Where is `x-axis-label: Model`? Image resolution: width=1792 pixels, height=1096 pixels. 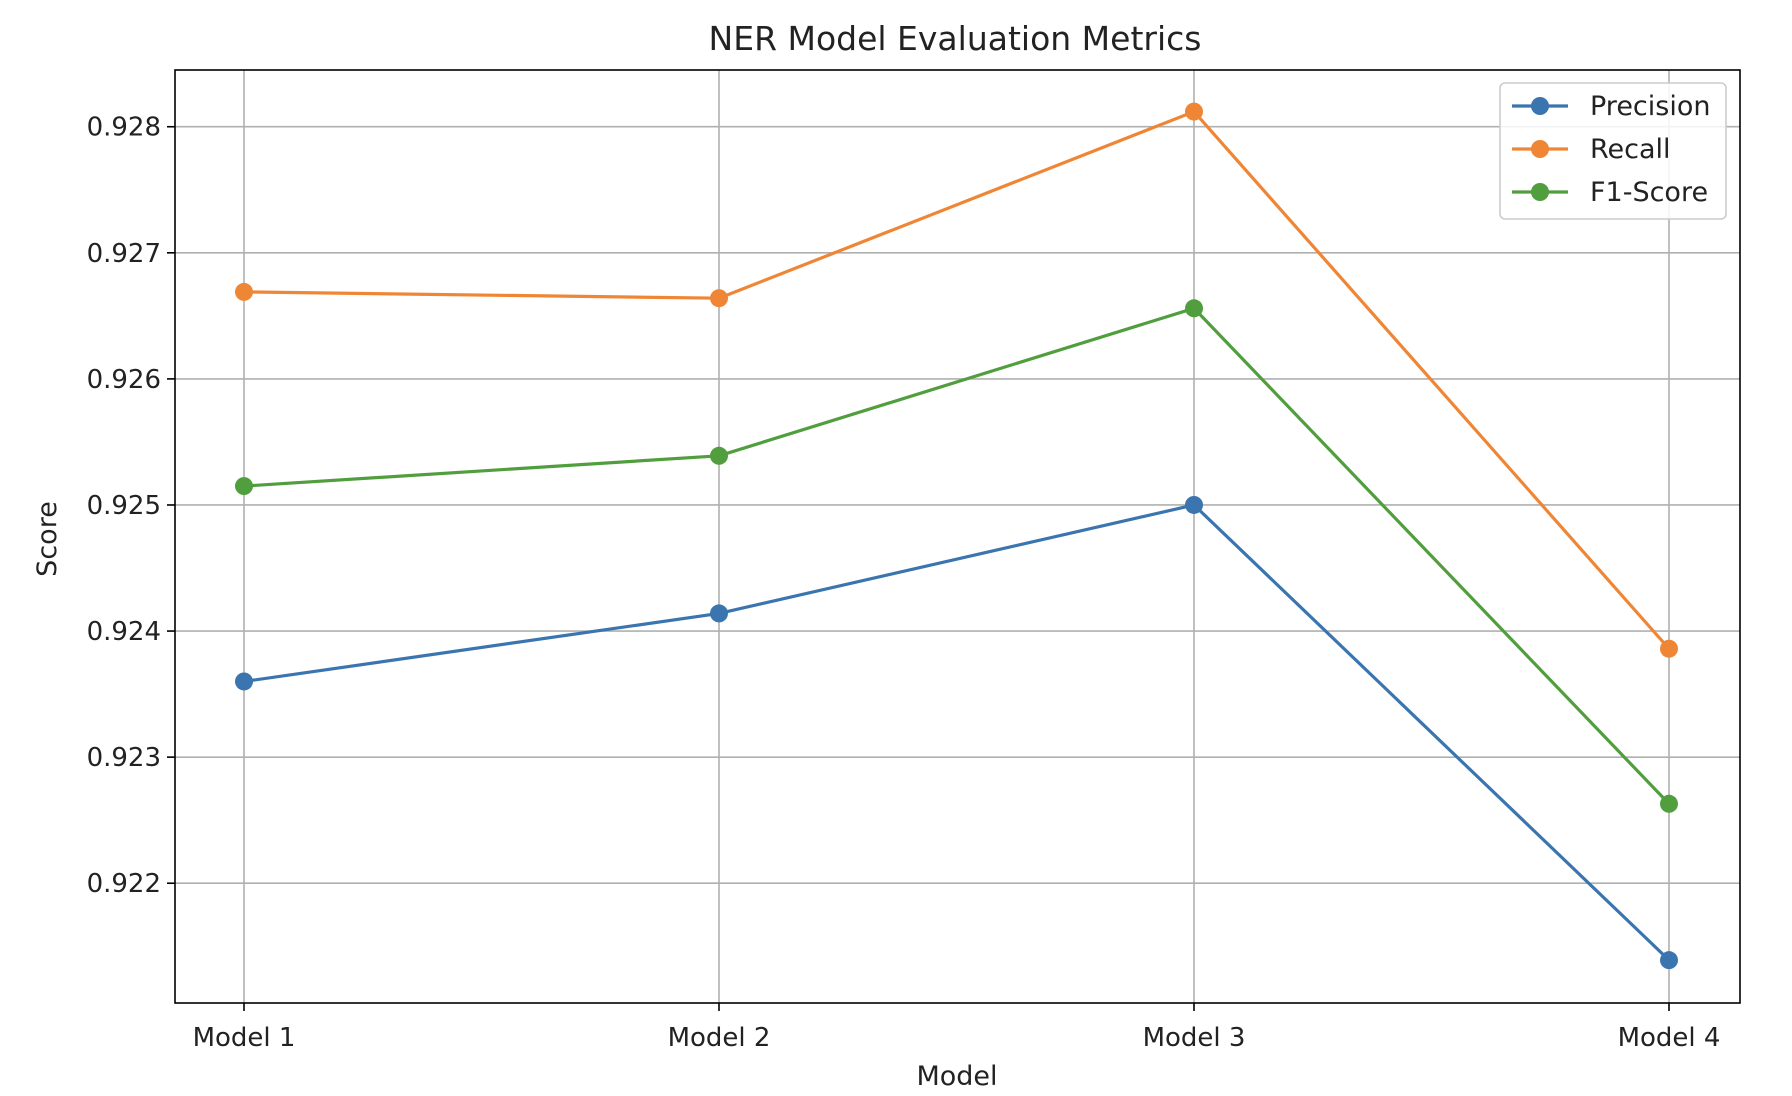 x-axis-label: Model is located at coordinates (956, 1076).